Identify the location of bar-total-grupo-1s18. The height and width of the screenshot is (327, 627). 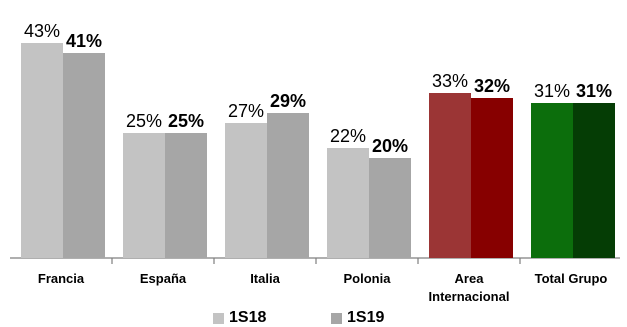
(552, 180).